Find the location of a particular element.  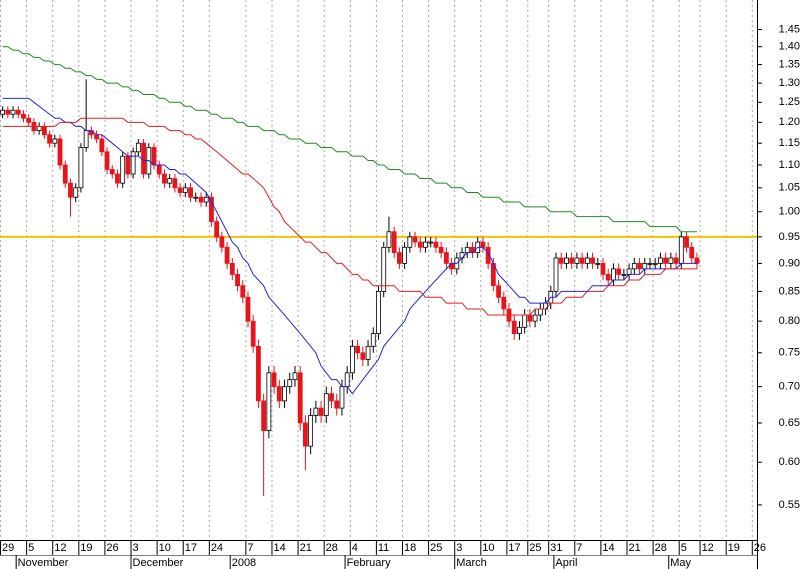

month-label: March is located at coordinates (471, 563).